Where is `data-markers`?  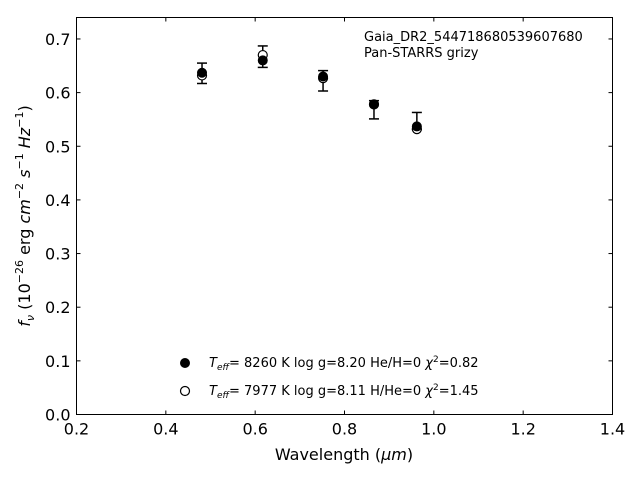 data-markers is located at coordinates (309, 92).